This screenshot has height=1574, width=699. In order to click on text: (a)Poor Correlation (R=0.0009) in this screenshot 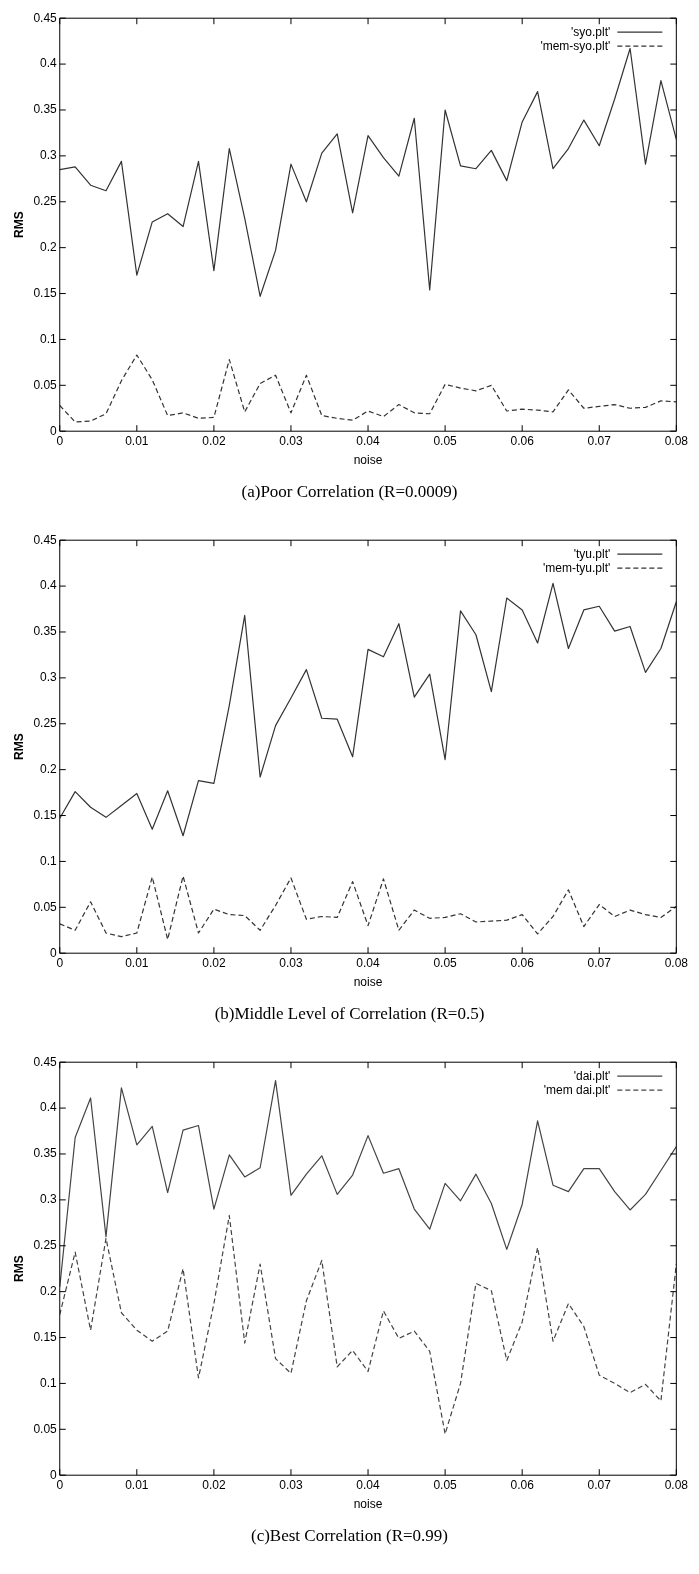, I will do `click(349, 492)`.